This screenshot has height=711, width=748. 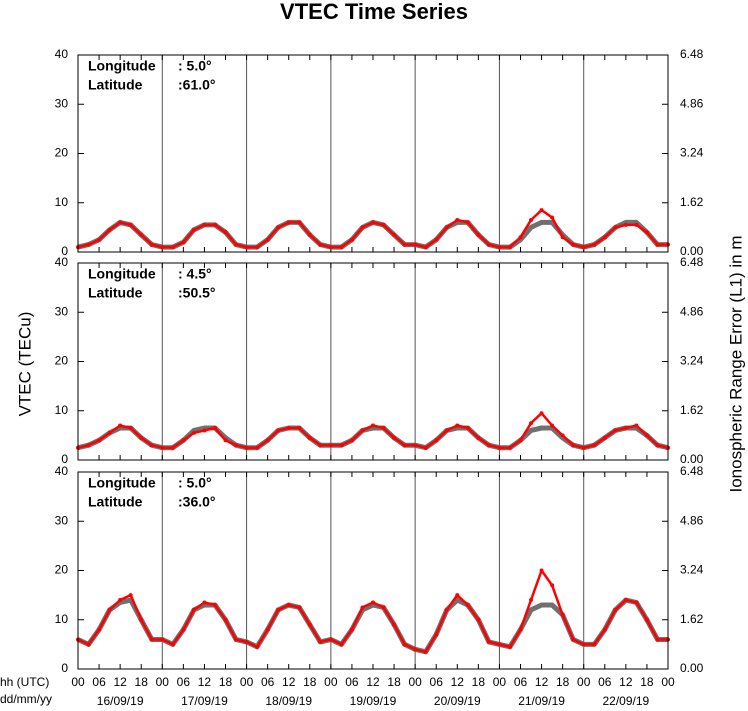 I want to click on y-tick-label: 0, so click(x=64, y=668).